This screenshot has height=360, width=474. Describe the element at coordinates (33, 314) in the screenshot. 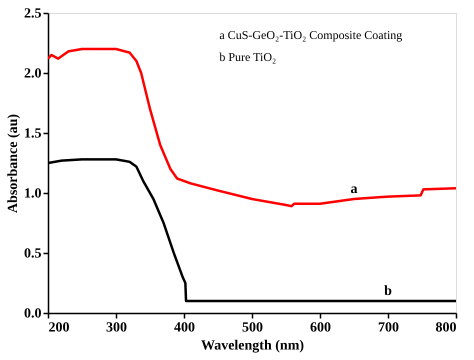

I see `y-tick-label: 0.0` at that location.